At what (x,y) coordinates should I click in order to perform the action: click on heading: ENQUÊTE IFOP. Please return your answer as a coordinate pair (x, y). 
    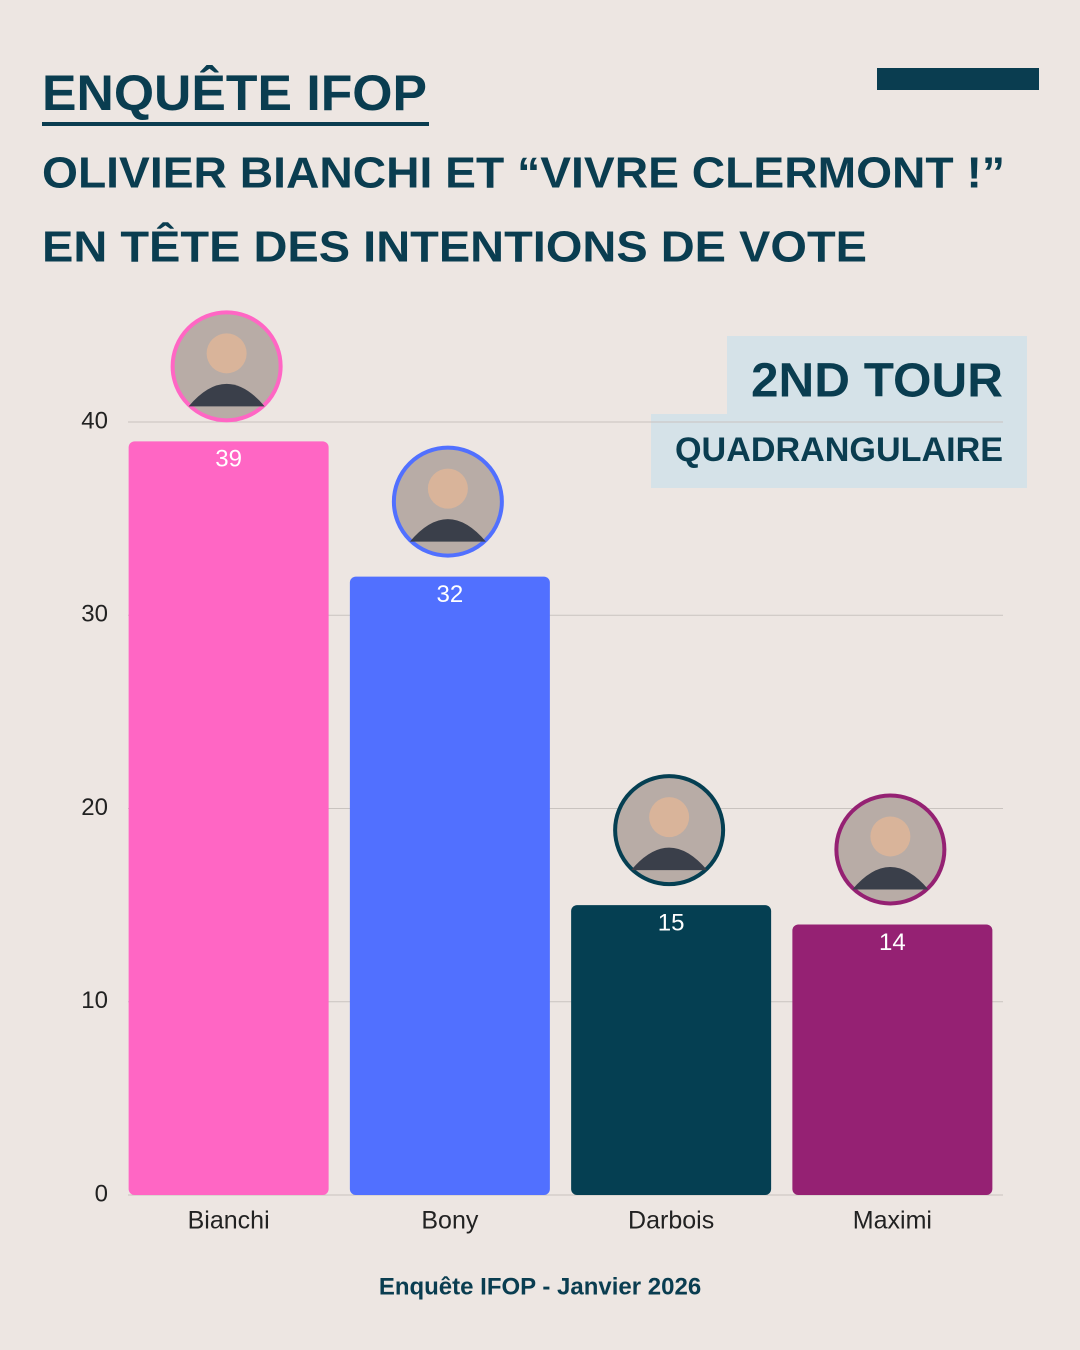
    Looking at the image, I should click on (234, 93).